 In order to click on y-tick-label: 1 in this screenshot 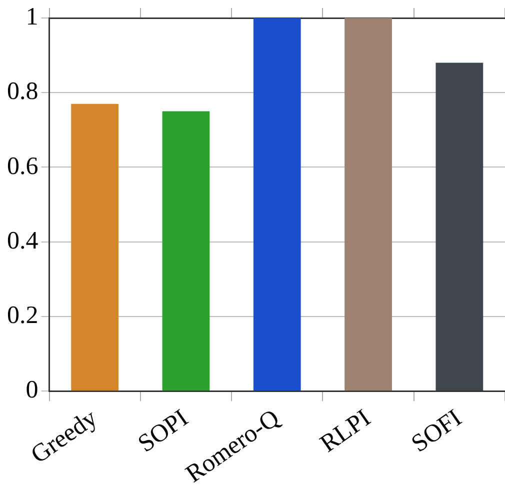, I will do `click(32, 17)`.